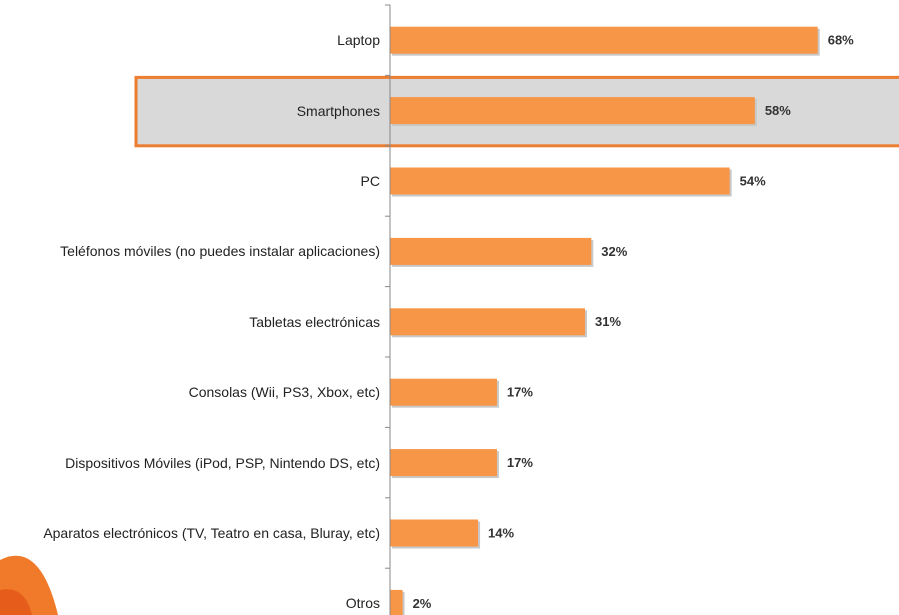  I want to click on category-label: Laptop, so click(196, 40).